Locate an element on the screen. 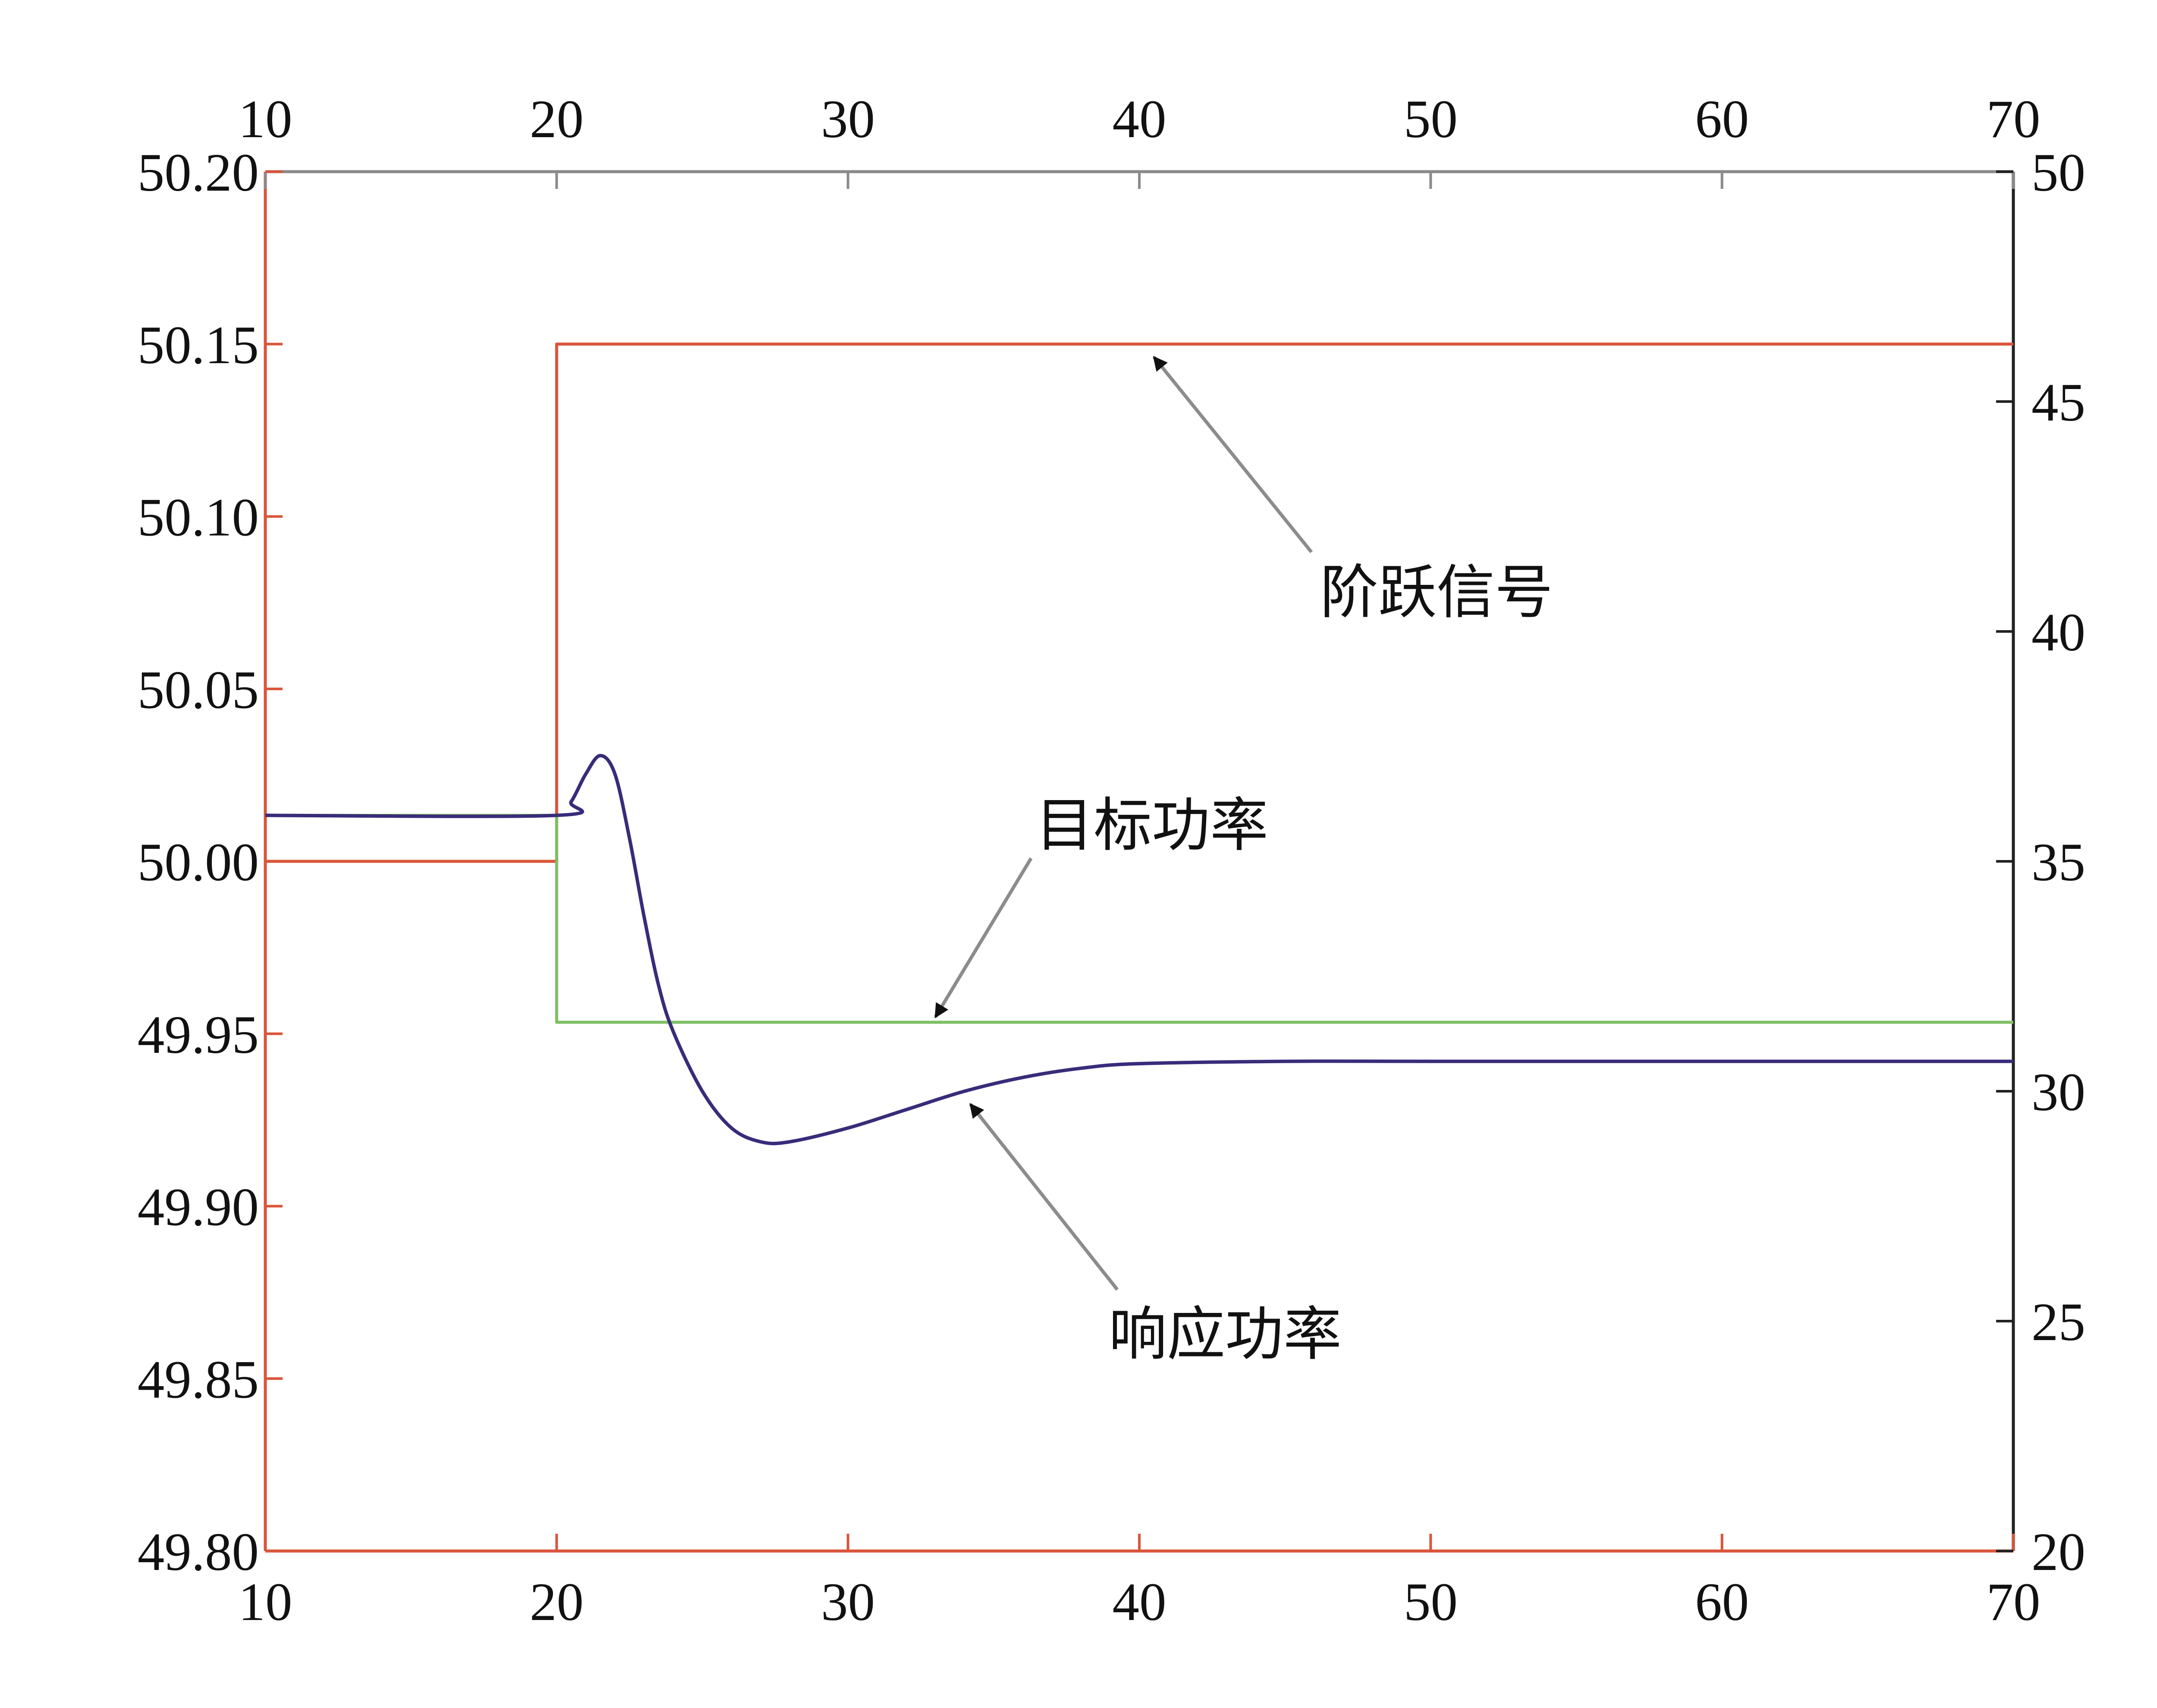  annotation-arrow-step is located at coordinates (1232, 454).